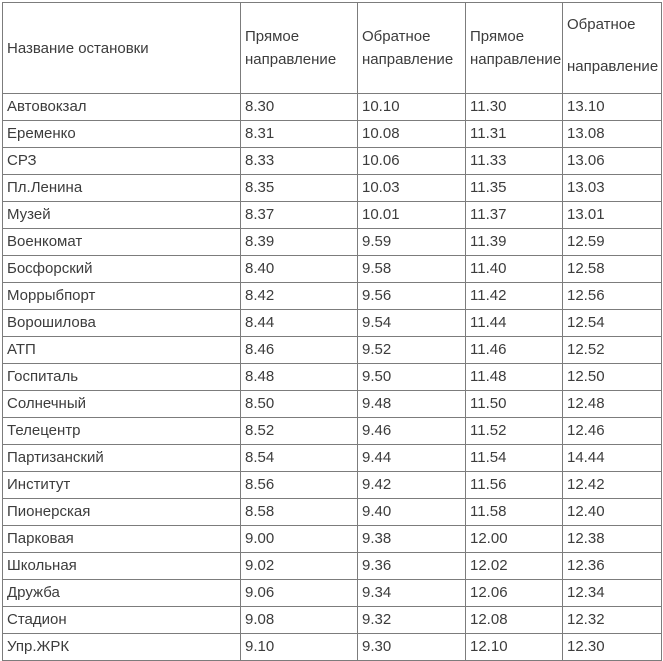 The height and width of the screenshot is (661, 663). What do you see at coordinates (299, 269) in the screenshot?
I see `time-cell-direct-1: 8.40` at bounding box center [299, 269].